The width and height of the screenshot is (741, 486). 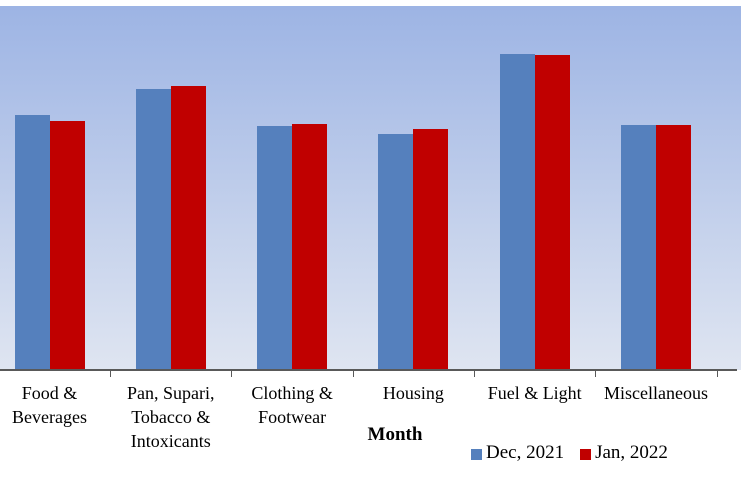 What do you see at coordinates (631, 452) in the screenshot?
I see `legend-label-jan-2022: Jan, 2022` at bounding box center [631, 452].